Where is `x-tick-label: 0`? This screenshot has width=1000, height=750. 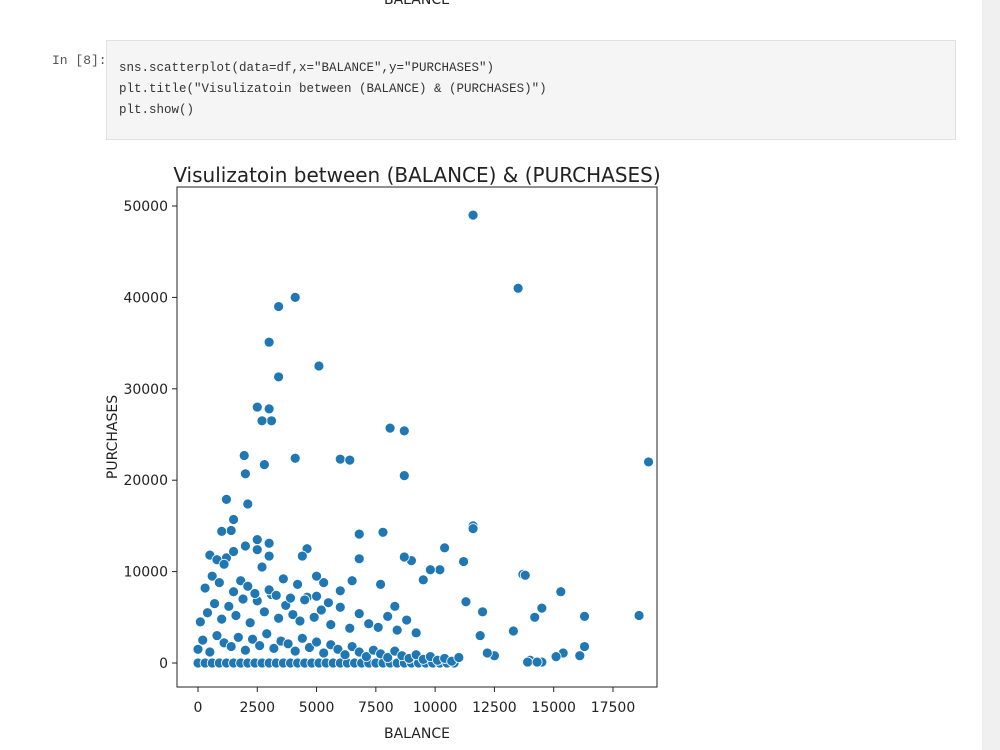
x-tick-label: 0 is located at coordinates (198, 708).